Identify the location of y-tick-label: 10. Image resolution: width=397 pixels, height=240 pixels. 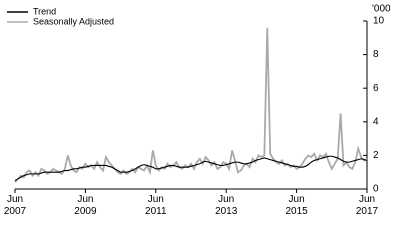
(379, 21).